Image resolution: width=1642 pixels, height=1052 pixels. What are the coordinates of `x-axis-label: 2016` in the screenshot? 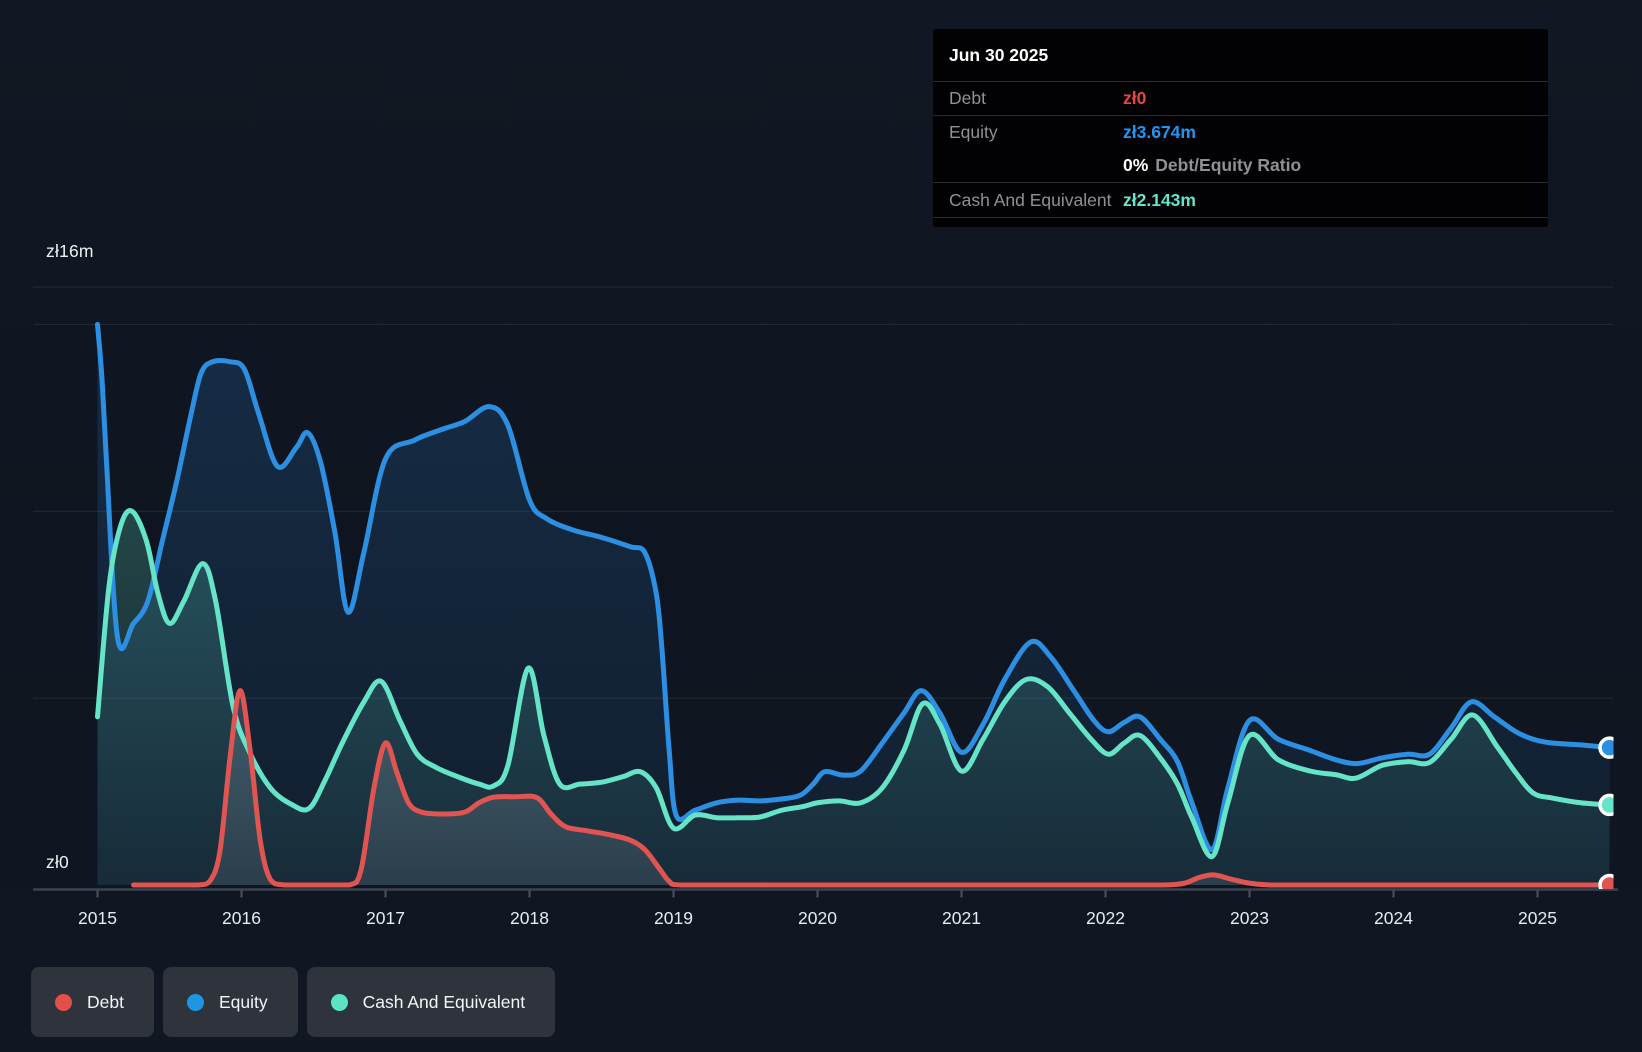 It's located at (241, 918).